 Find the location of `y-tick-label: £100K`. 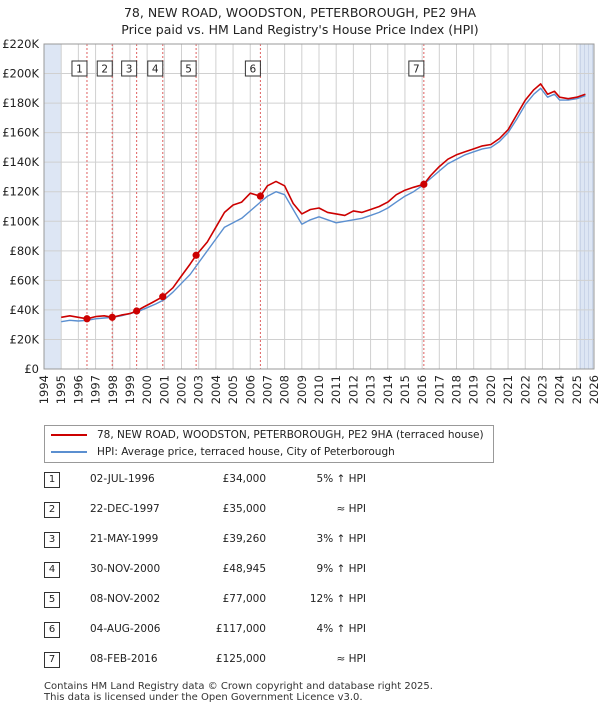

y-tick-label: £100K is located at coordinates (20, 221).